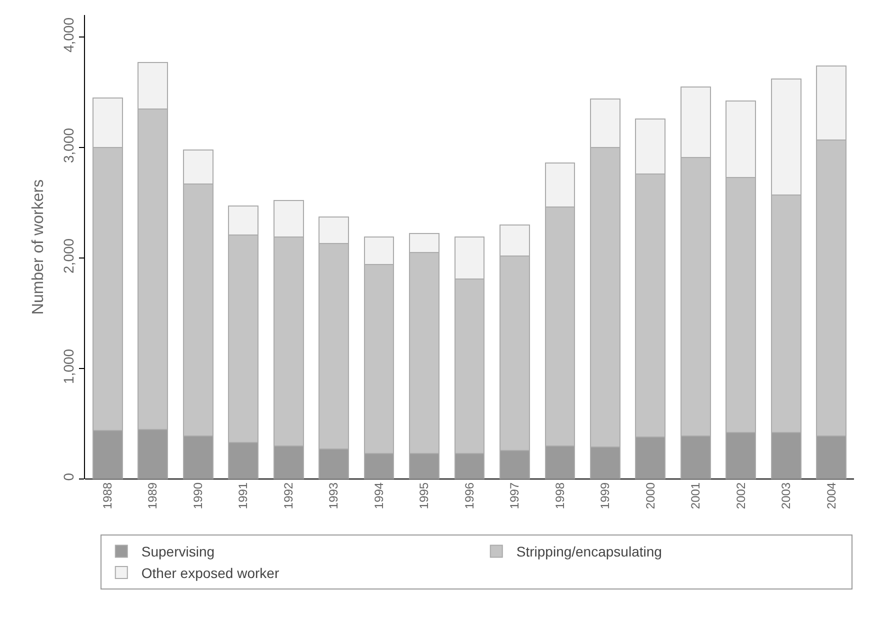  Describe the element at coordinates (38, 247) in the screenshot. I see `y-axis-title: Number of workers` at that location.